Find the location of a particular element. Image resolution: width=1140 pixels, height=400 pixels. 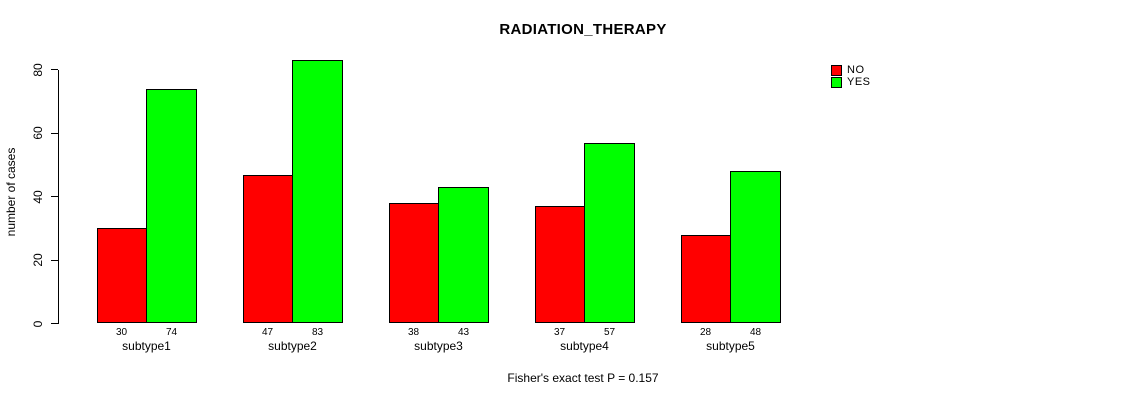

bar-no-subtype4 is located at coordinates (559, 265).